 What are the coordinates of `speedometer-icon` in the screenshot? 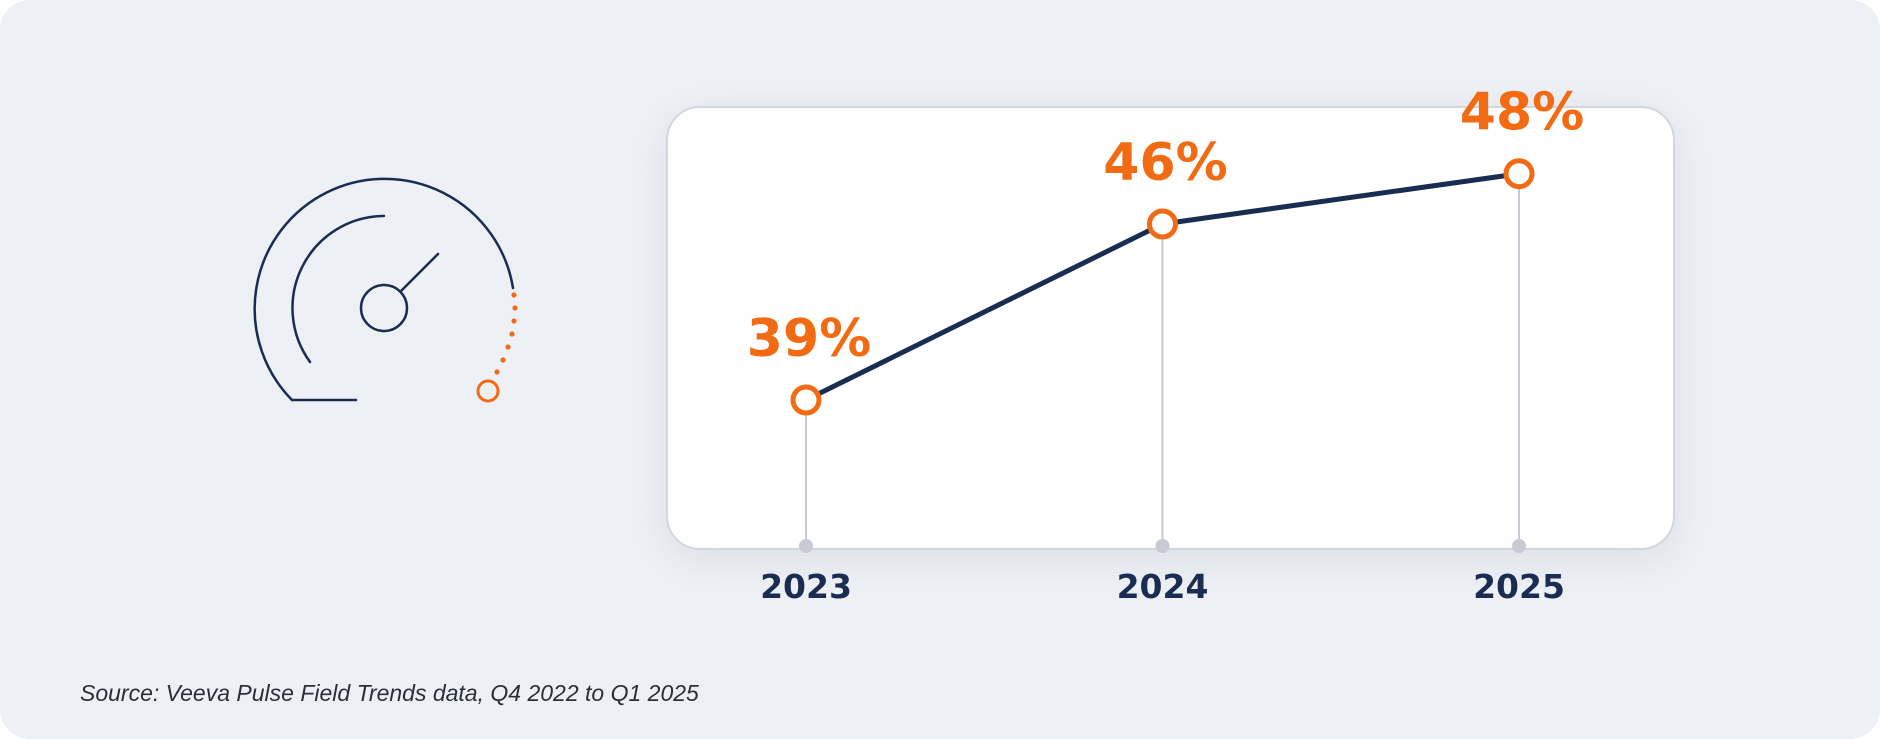 It's located at (385, 290).